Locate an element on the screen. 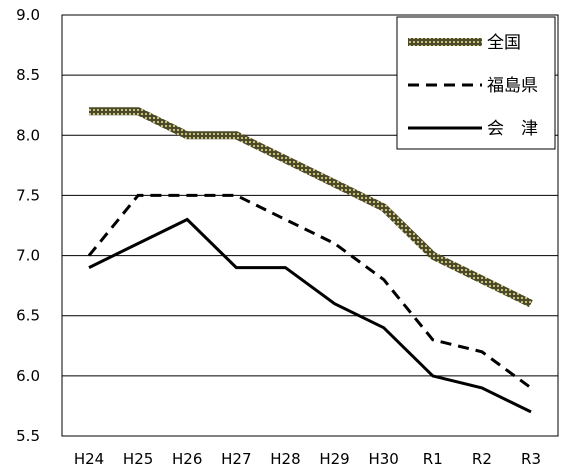  legend-label-2: 福島県 is located at coordinates (512, 86).